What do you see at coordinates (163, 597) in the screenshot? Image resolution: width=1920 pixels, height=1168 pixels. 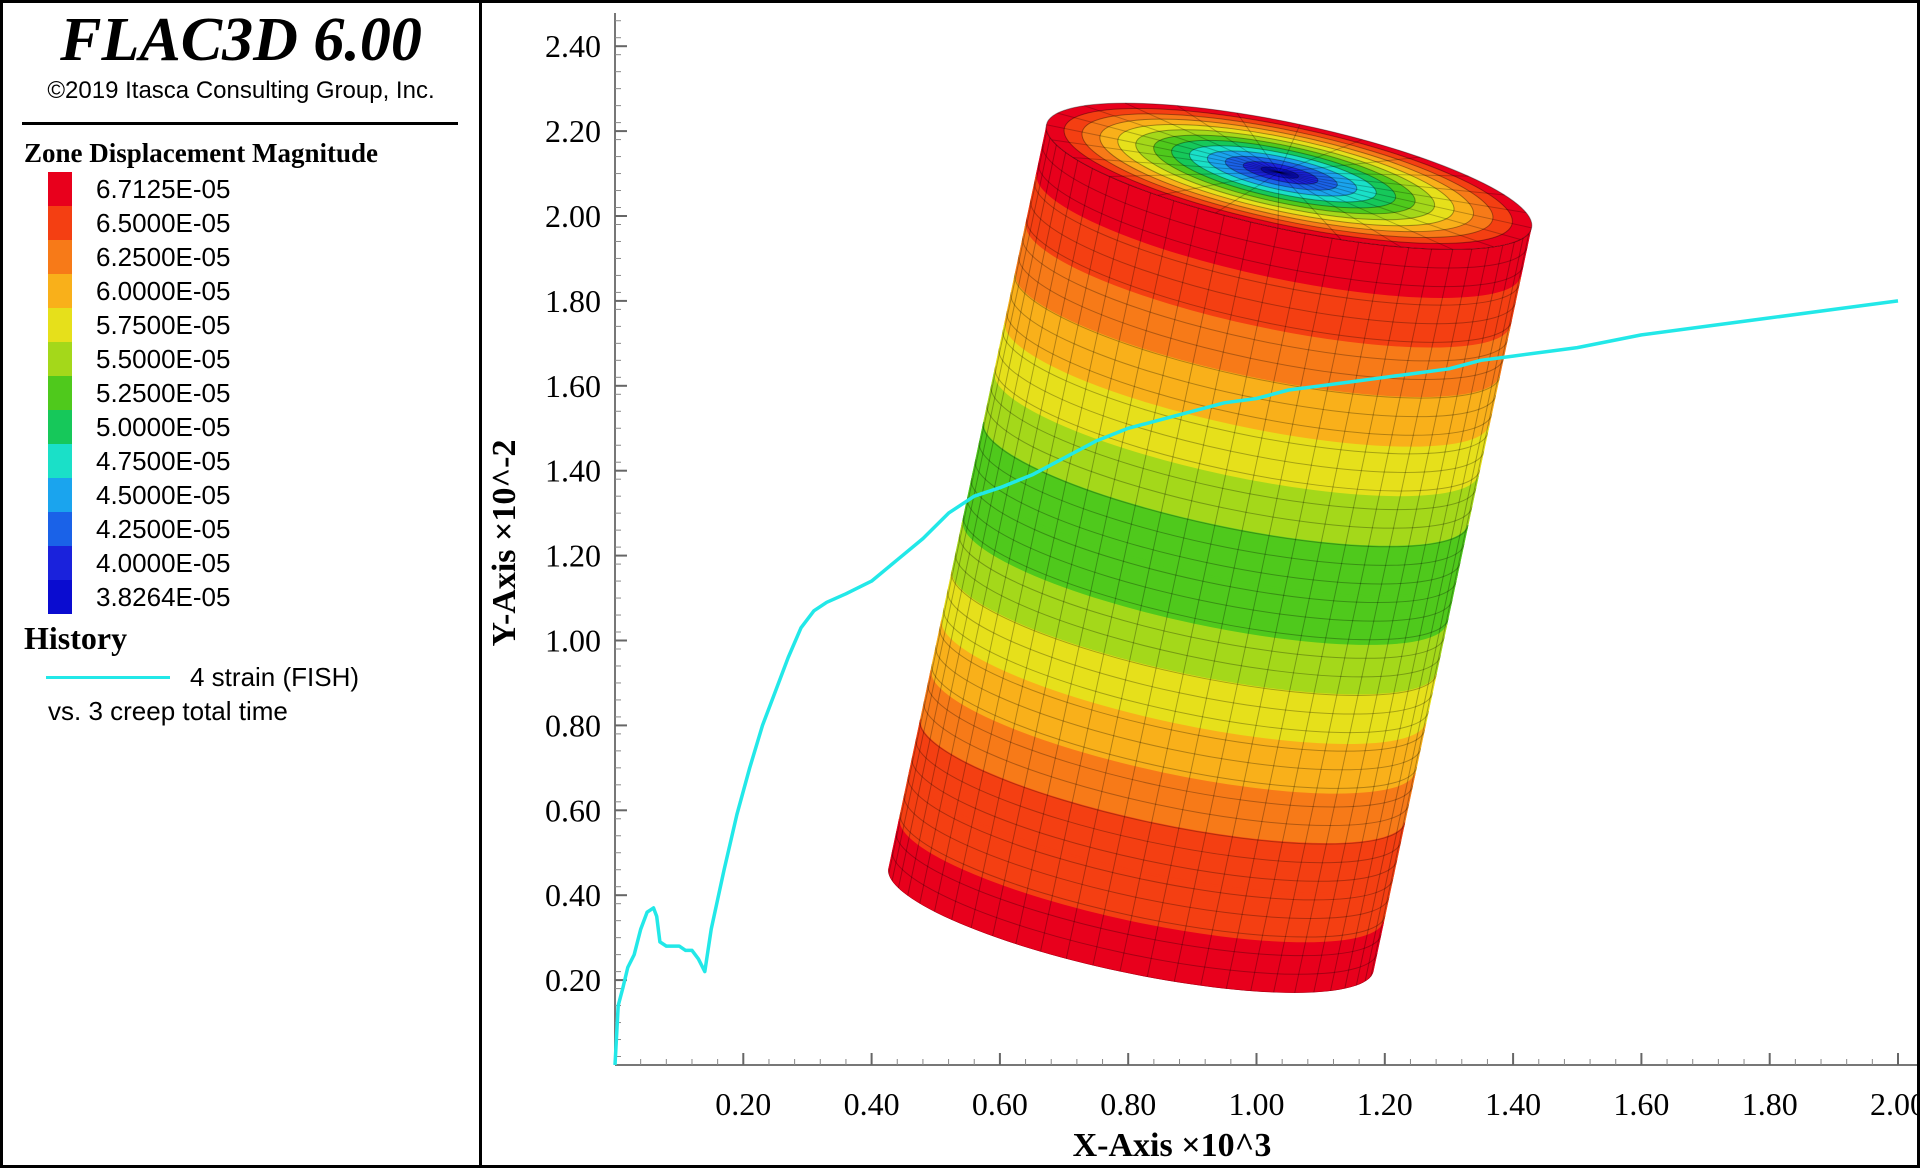 I see `color-scale-label: 3.8264E-05` at bounding box center [163, 597].